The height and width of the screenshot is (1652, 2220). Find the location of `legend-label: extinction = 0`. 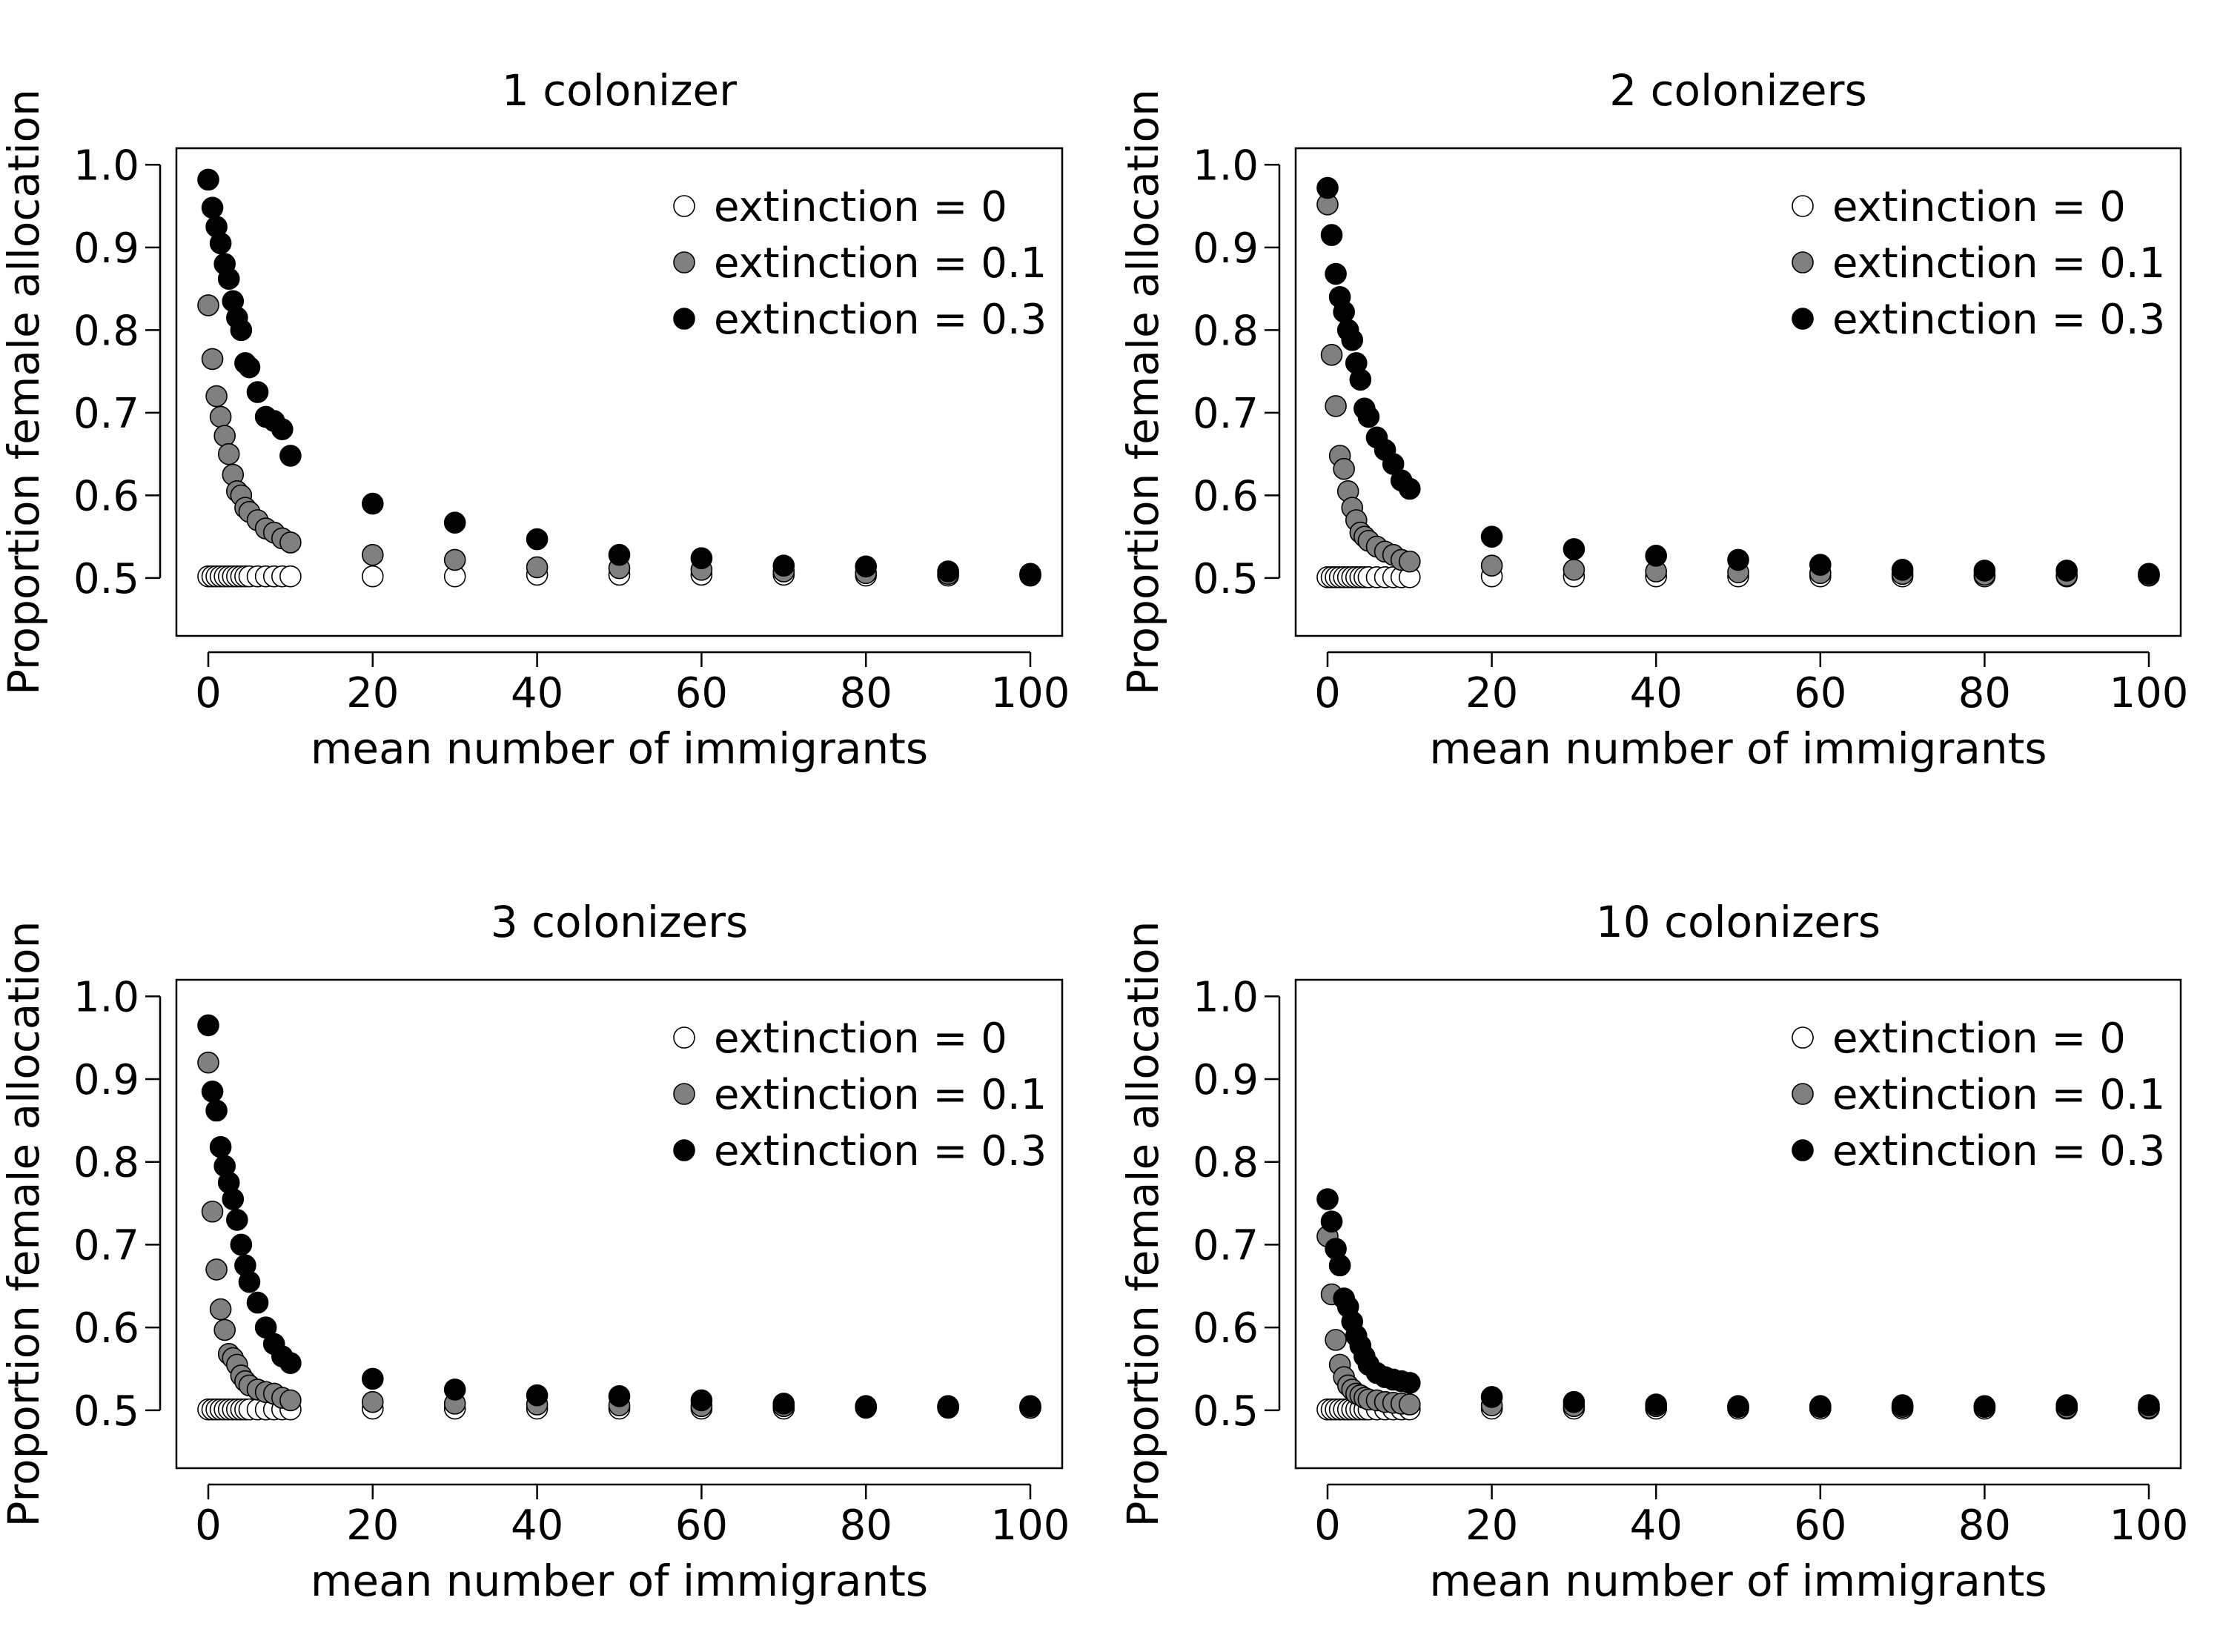

legend-label: extinction = 0 is located at coordinates (1979, 207).